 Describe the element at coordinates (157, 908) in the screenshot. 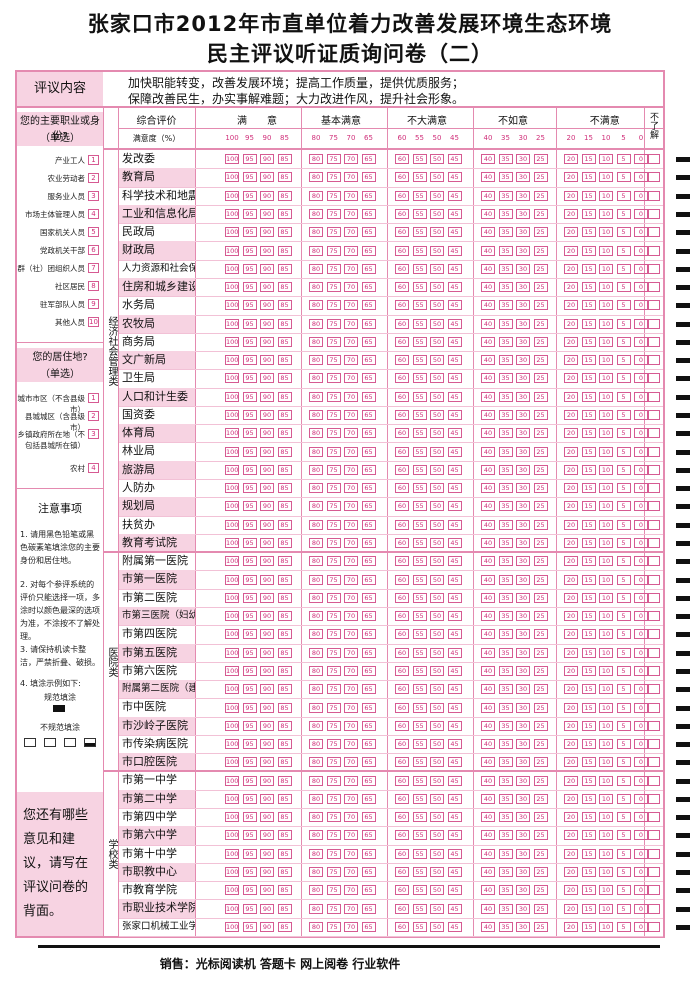

I see `row-name: 市职业技术学院` at that location.